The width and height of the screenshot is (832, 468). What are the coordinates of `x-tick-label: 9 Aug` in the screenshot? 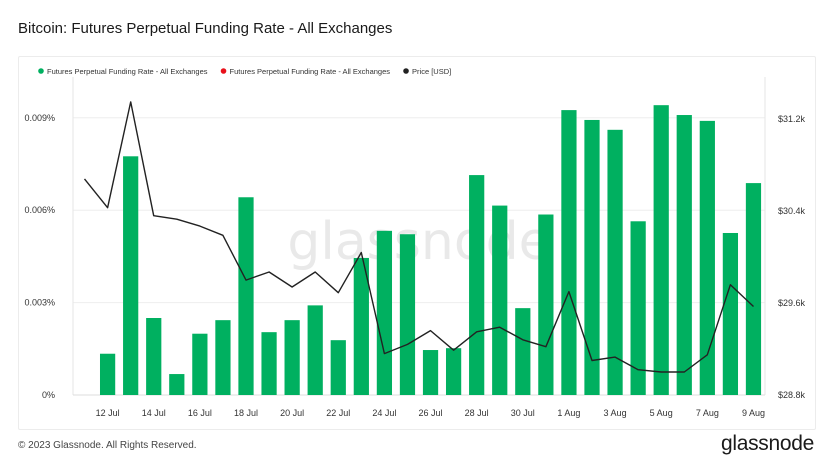 It's located at (753, 413).